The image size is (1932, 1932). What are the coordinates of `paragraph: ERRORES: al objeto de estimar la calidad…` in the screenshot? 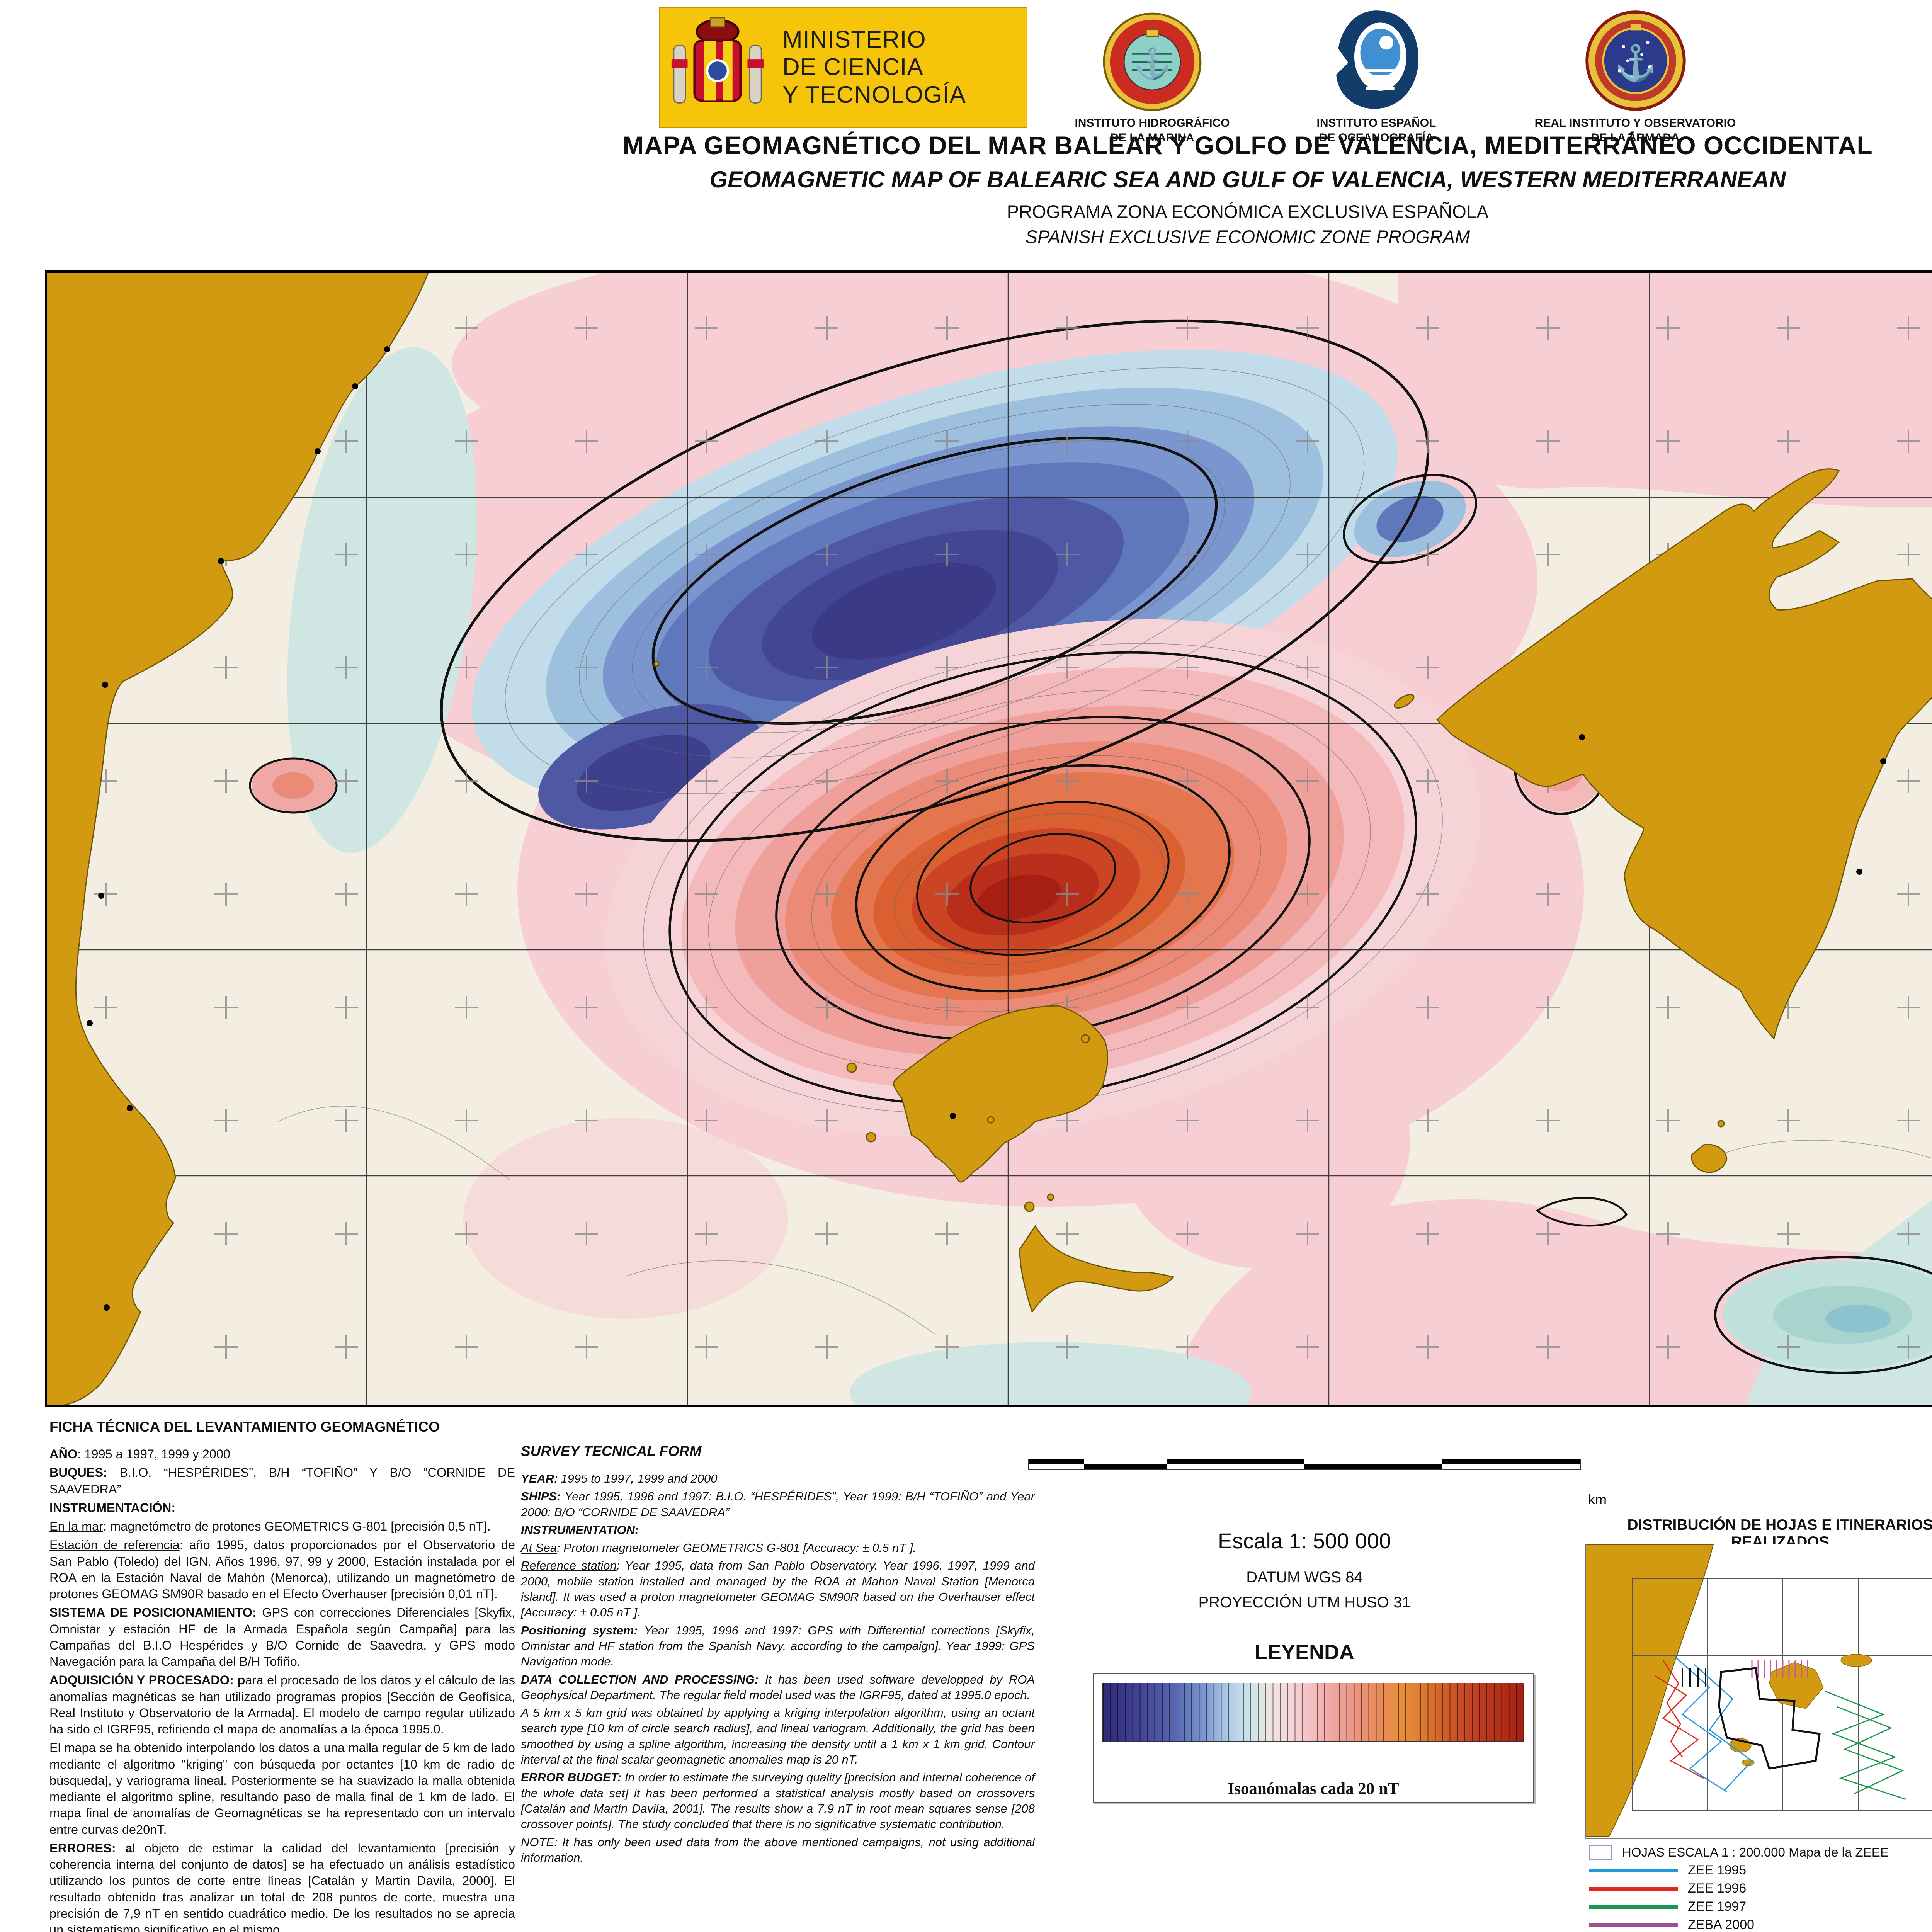 It's located at (282, 1886).